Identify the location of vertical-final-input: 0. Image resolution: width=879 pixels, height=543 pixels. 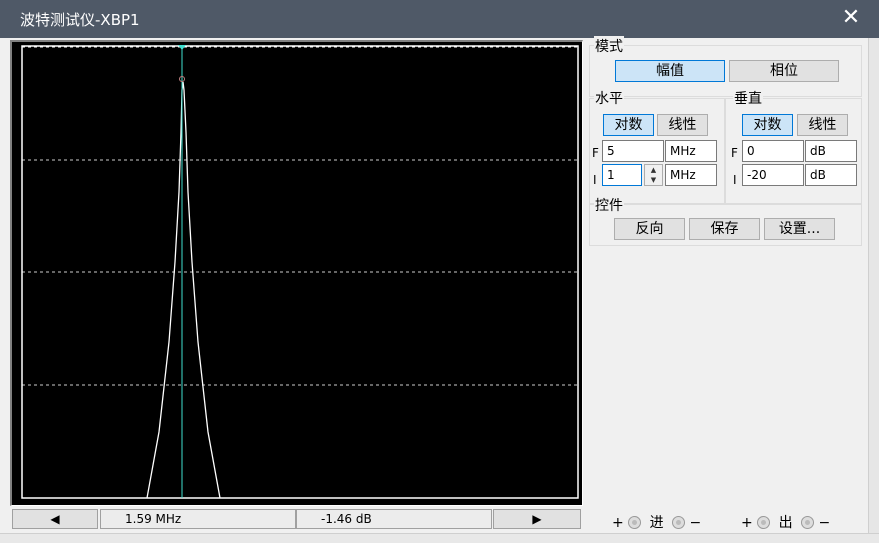
(773, 151).